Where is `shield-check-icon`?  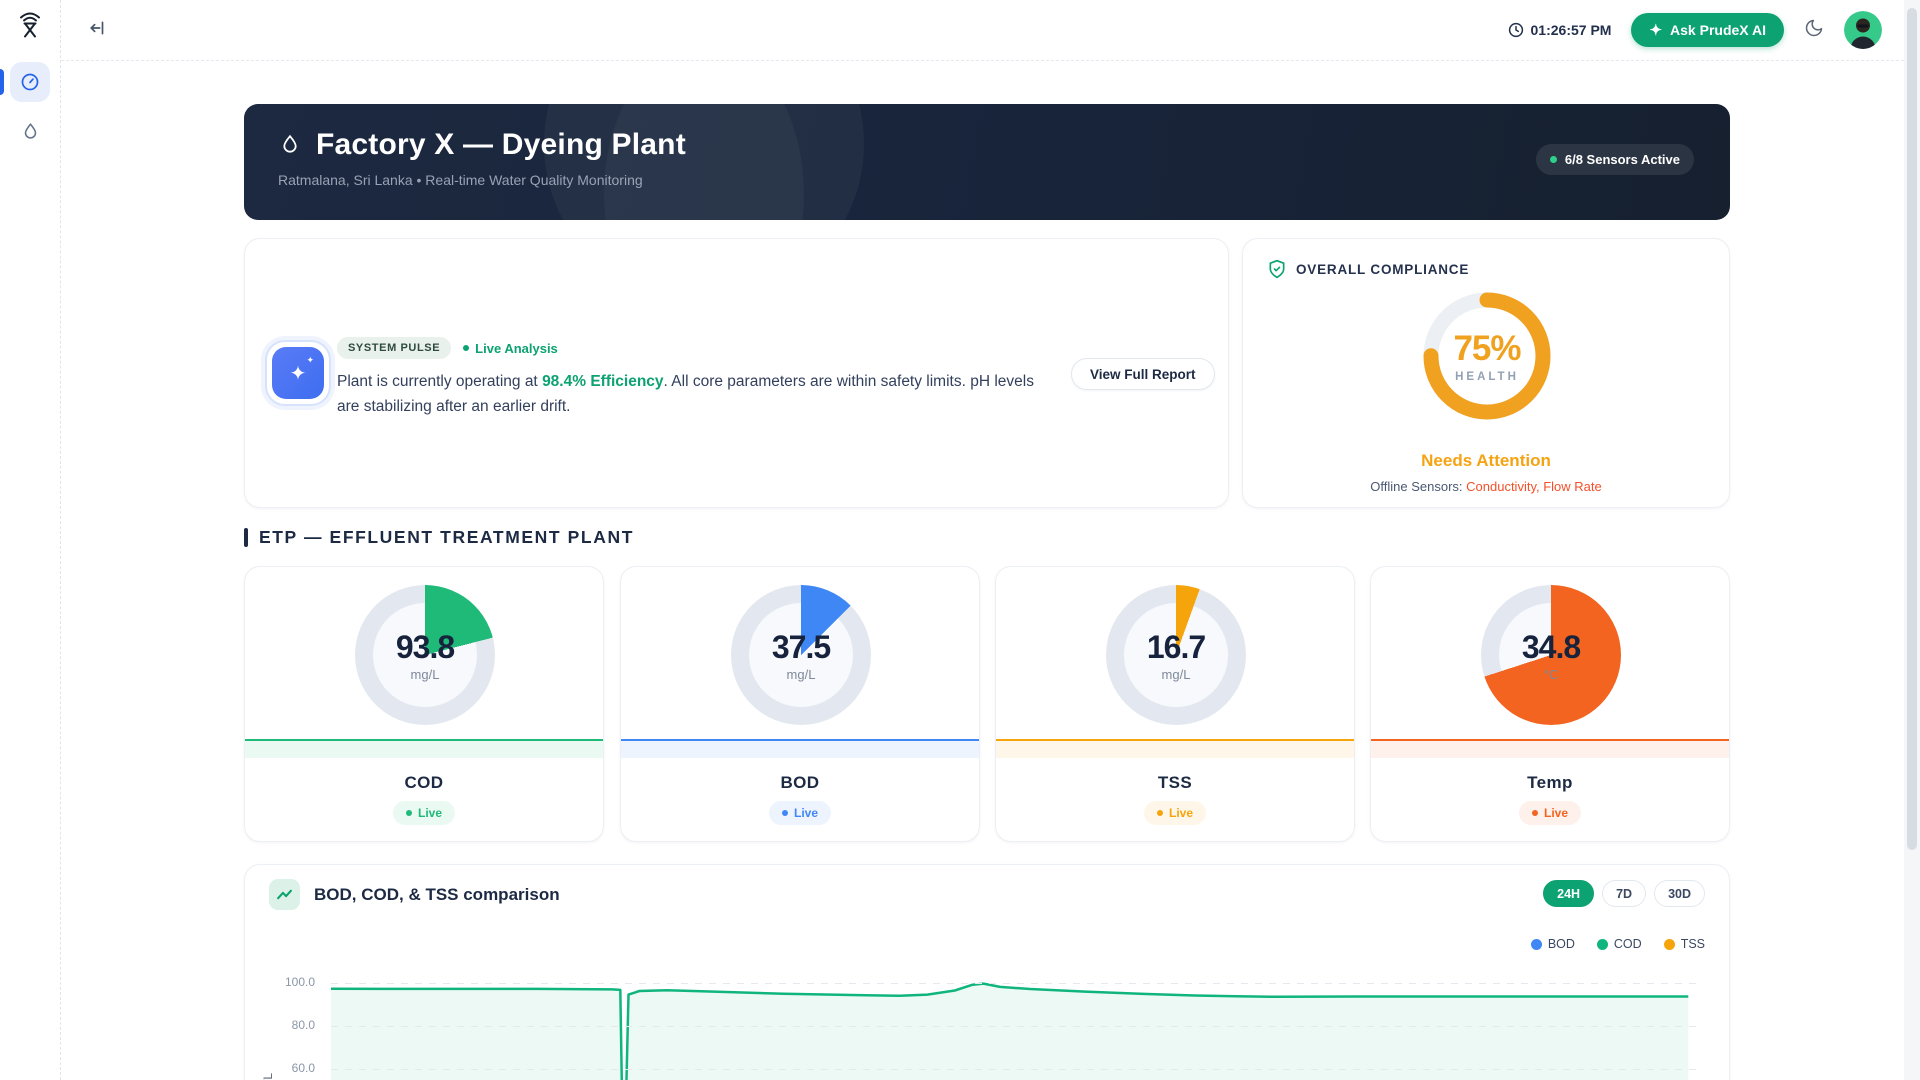
shield-check-icon is located at coordinates (1277, 269).